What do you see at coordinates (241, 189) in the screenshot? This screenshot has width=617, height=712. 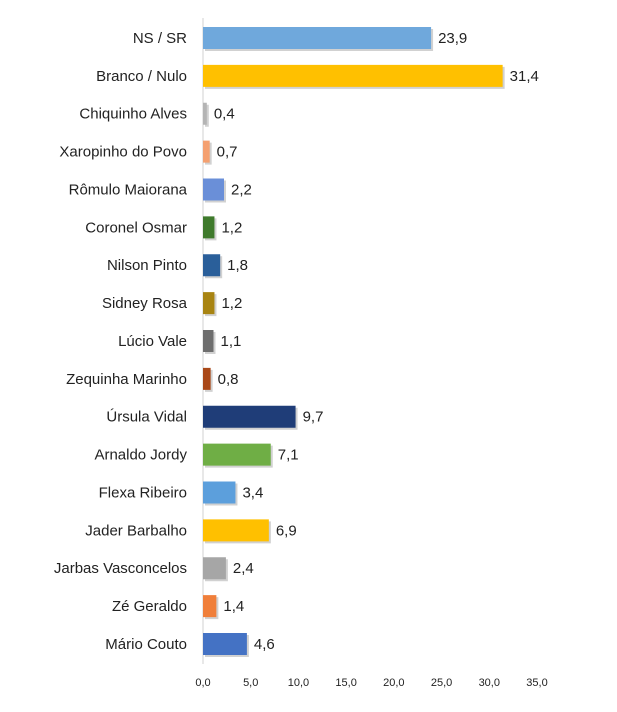 I see `value-label: 2,2` at bounding box center [241, 189].